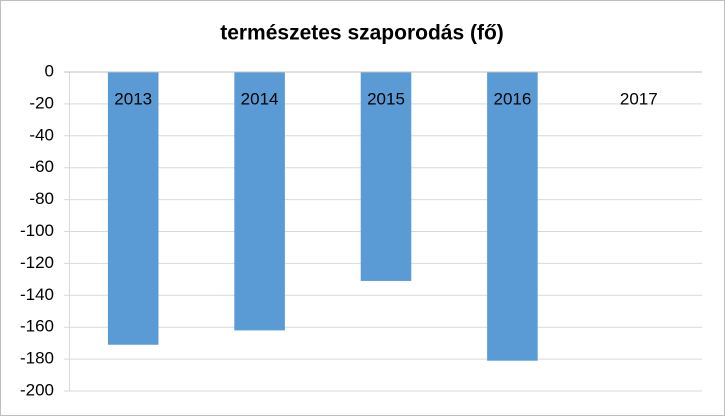 This screenshot has height=416, width=725. What do you see at coordinates (37, 389) in the screenshot?
I see `y-tick-label: -200` at bounding box center [37, 389].